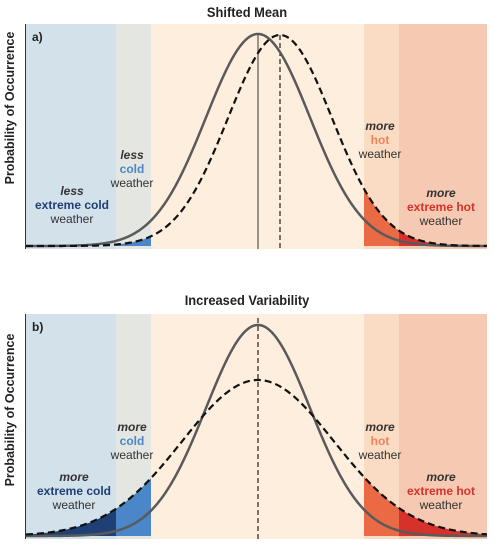 This screenshot has height=550, width=494. Describe the element at coordinates (133, 241) in the screenshot. I see `panel-a-cold-tail-fill` at that location.